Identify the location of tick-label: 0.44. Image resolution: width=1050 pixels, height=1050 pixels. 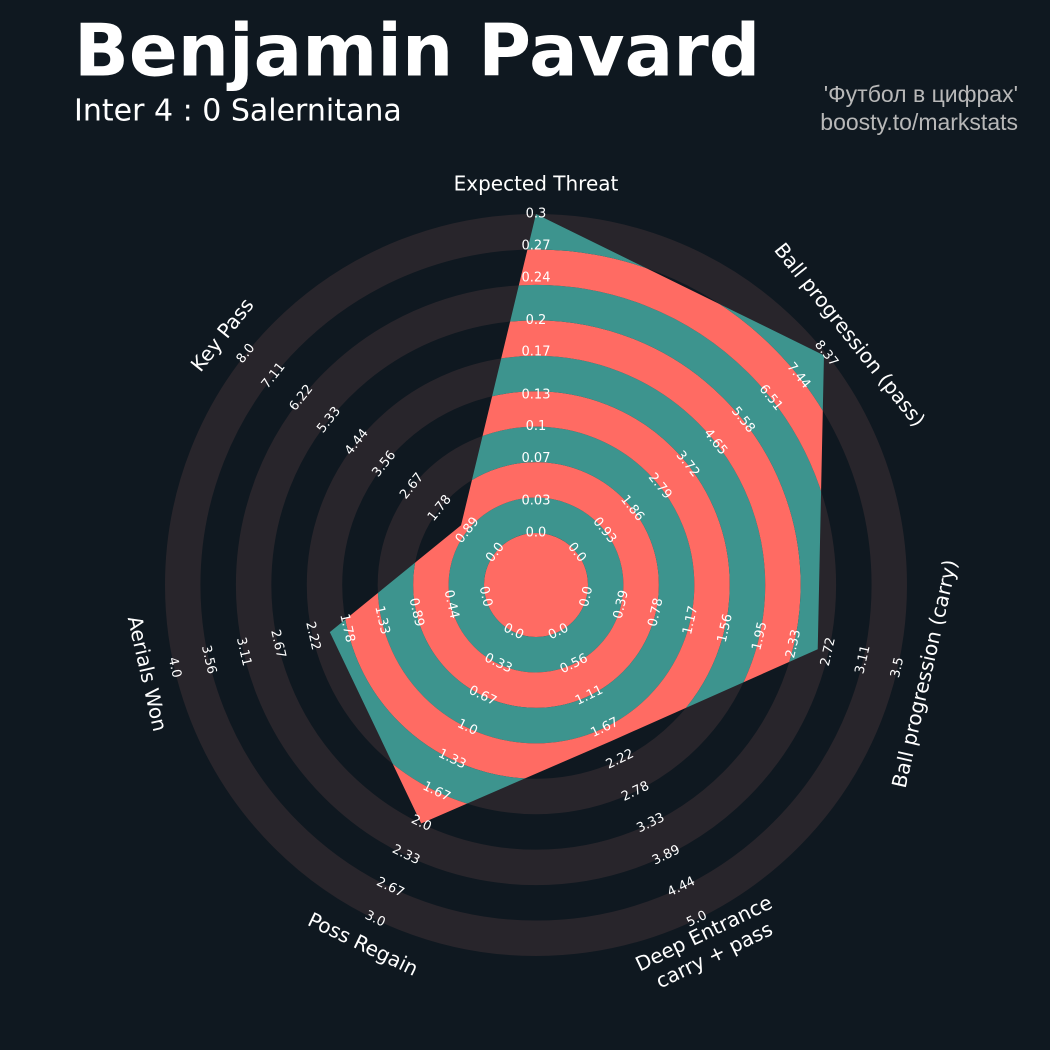
(451, 605).